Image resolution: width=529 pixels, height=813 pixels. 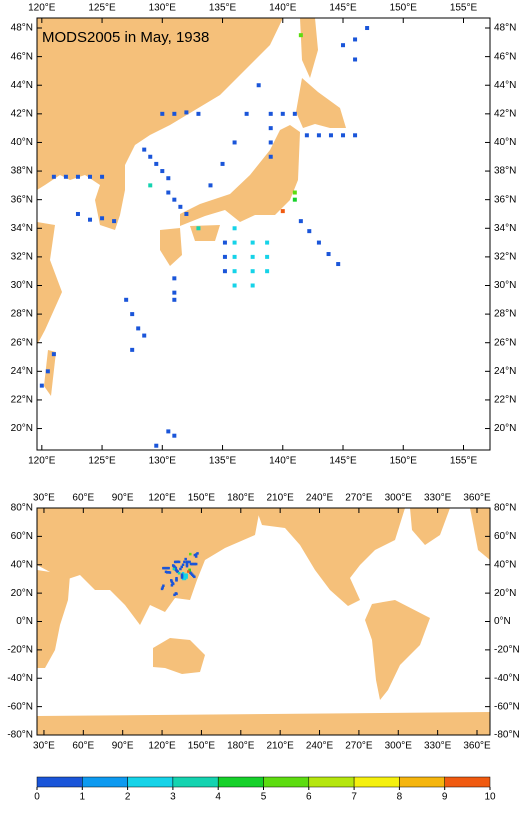 What do you see at coordinates (359, 746) in the screenshot?
I see `x-tick-label: 270°E` at bounding box center [359, 746].